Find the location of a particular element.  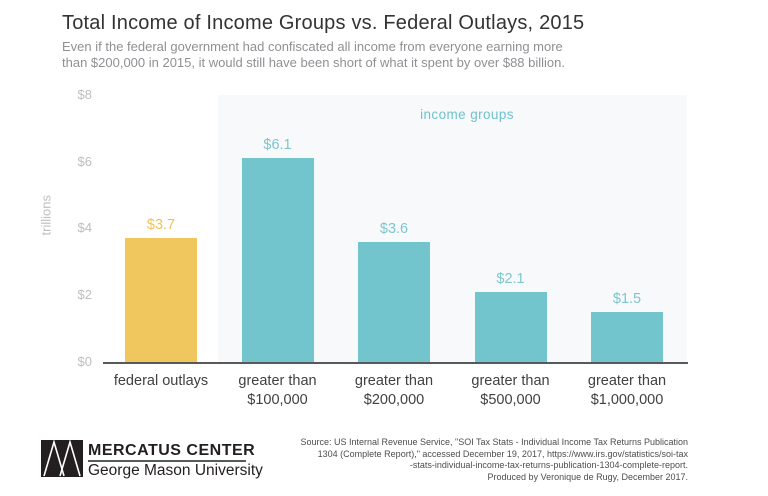

org-divider is located at coordinates (167, 461).